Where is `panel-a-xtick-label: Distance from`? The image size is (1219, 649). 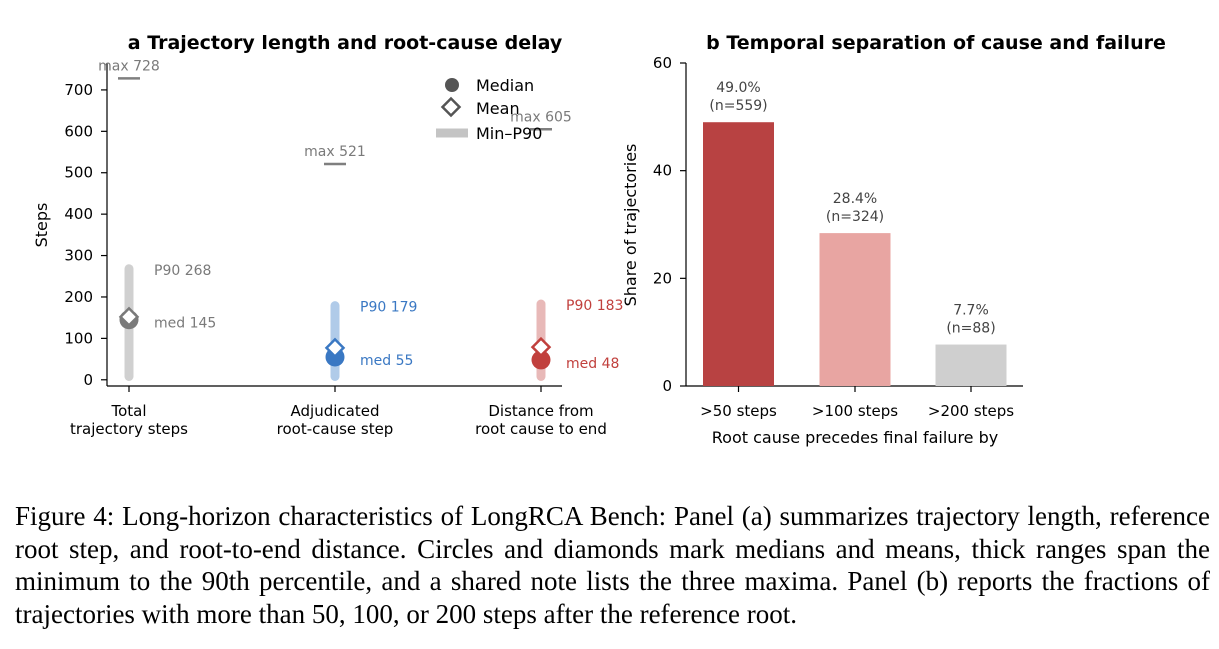
panel-a-xtick-label: Distance from is located at coordinates (540, 411).